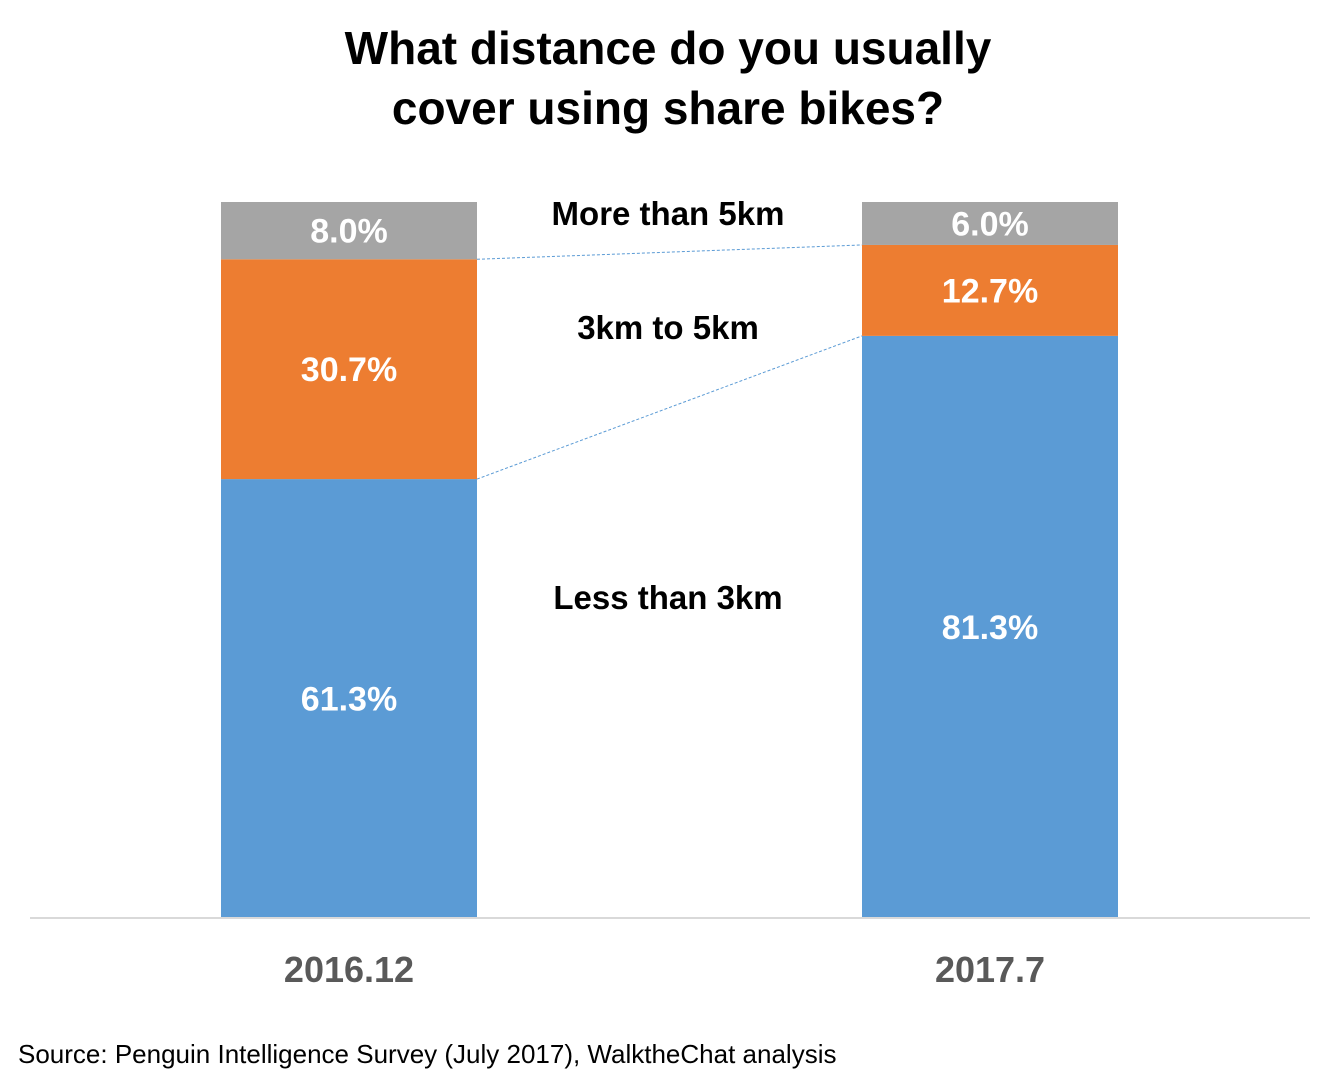 Image resolution: width=1337 pixels, height=1087 pixels. Describe the element at coordinates (668, 108) in the screenshot. I see `chart-title-line-2: cover using share bikes?` at that location.